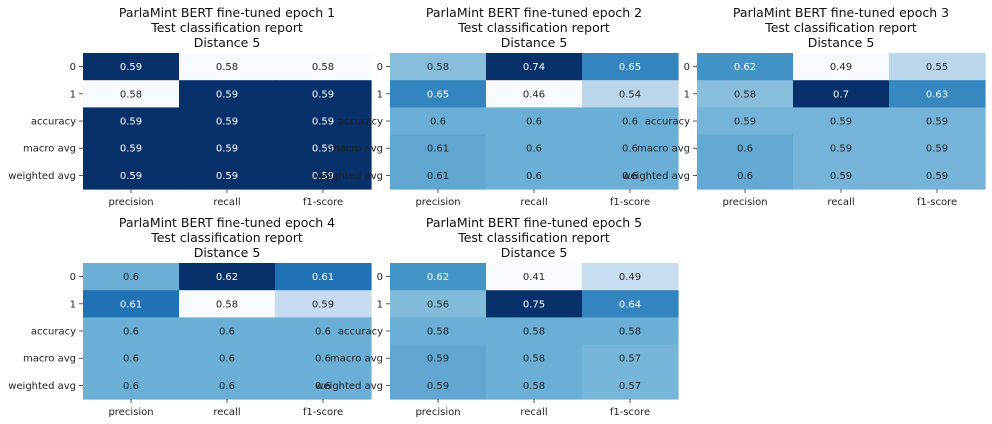  Describe the element at coordinates (841, 94) in the screenshot. I see `cell-value-label: 0.7` at that location.